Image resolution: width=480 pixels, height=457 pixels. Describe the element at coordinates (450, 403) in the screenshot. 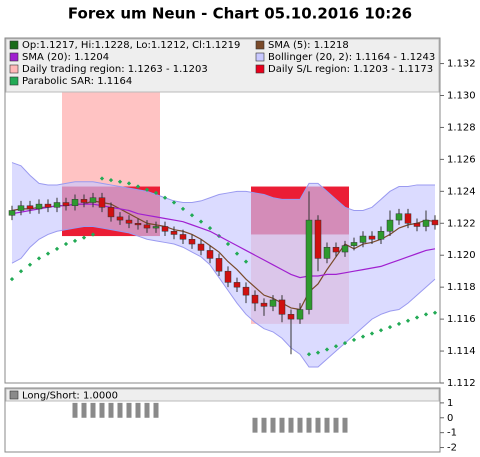

I see `y-tick-label: 1` at that location.